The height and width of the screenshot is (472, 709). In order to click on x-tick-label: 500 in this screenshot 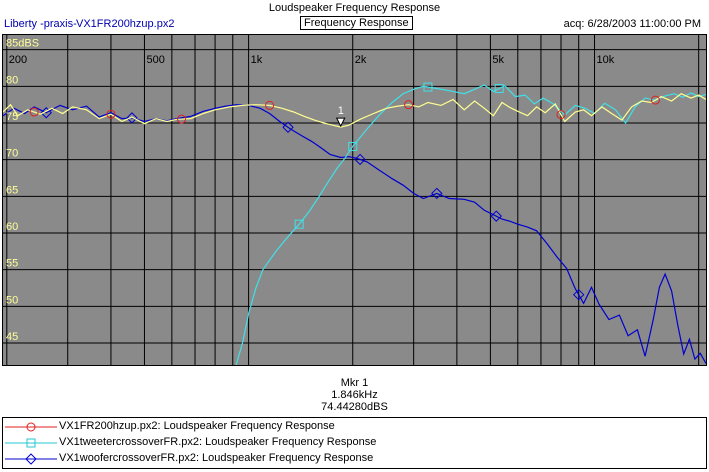, I will do `click(155, 60)`.